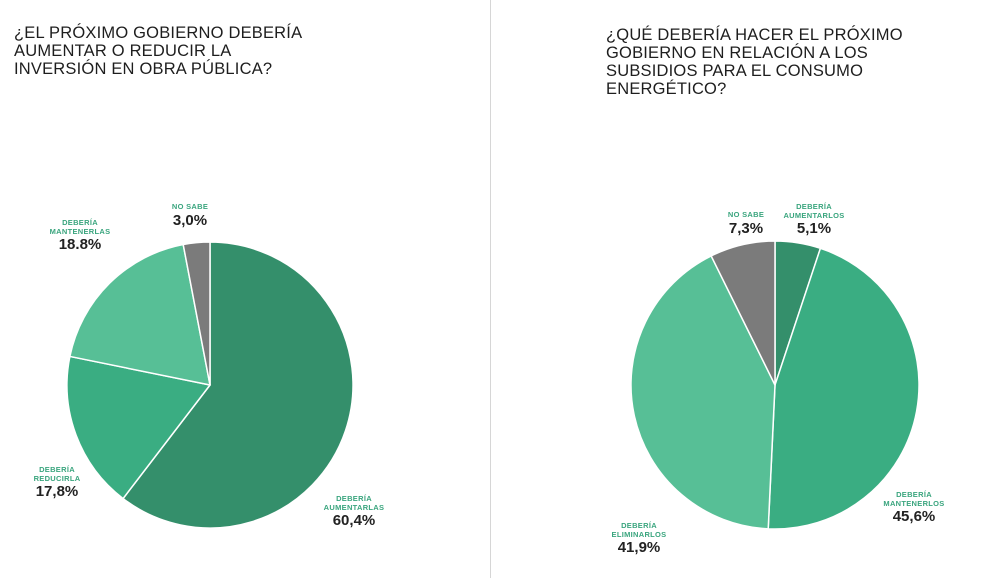  I want to click on slice-category-line: AUMENTARLAS, so click(354, 507).